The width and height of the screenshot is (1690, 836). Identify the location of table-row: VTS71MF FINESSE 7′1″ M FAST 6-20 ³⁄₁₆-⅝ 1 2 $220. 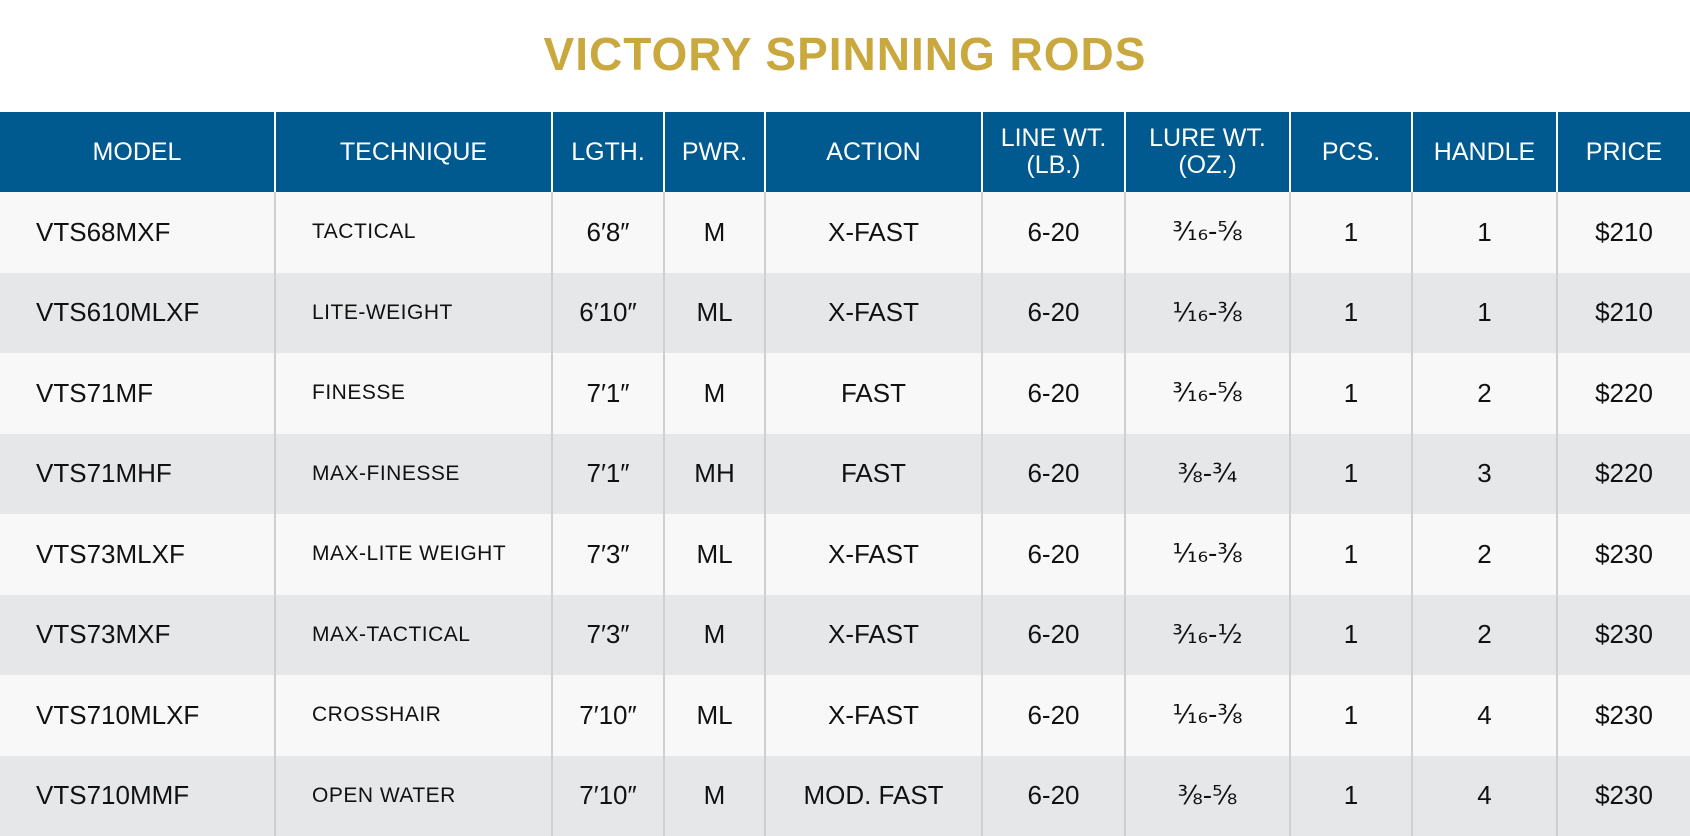
(845, 393).